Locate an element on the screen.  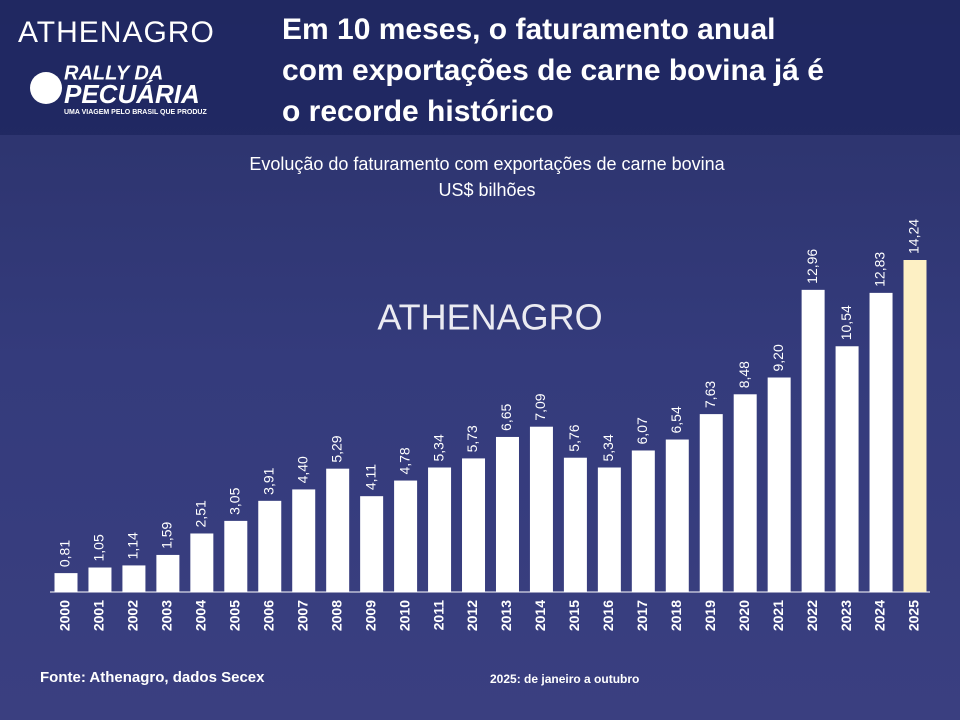
headline-line: Em 10 meses, o faturamento anual is located at coordinates (529, 29).